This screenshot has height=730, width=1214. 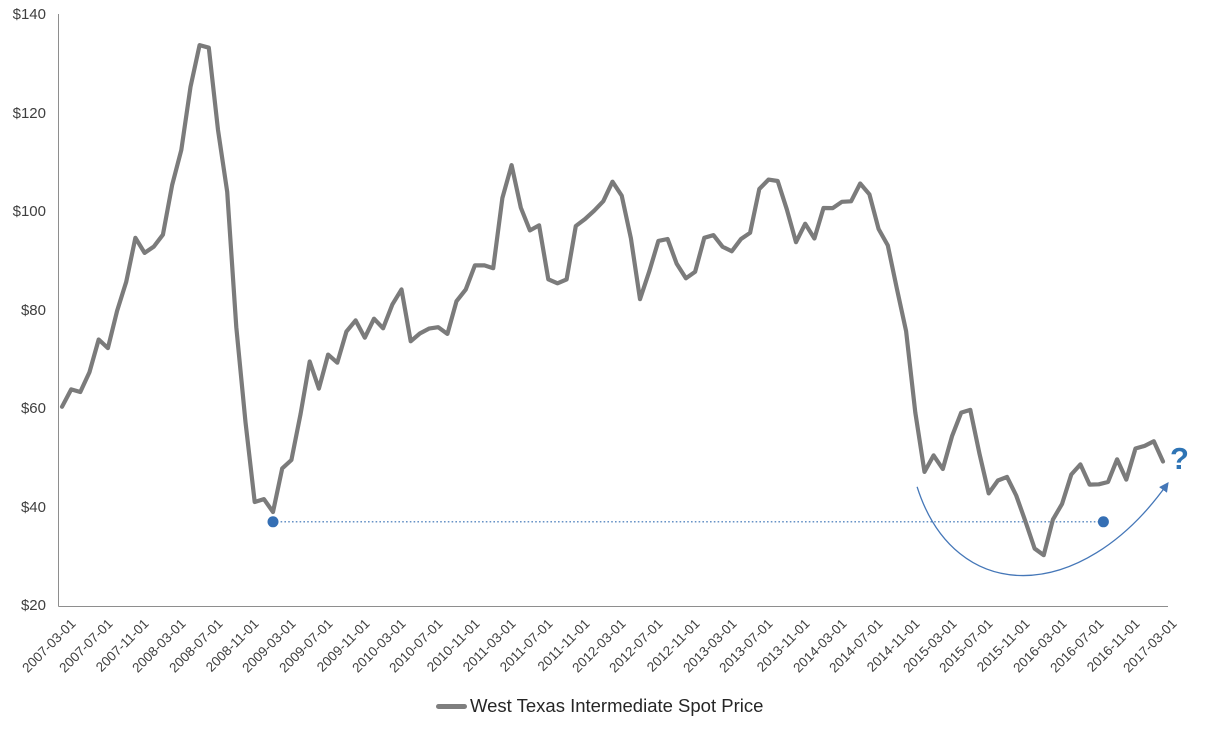 I want to click on y-axis-tick-label: $100, so click(x=29, y=211).